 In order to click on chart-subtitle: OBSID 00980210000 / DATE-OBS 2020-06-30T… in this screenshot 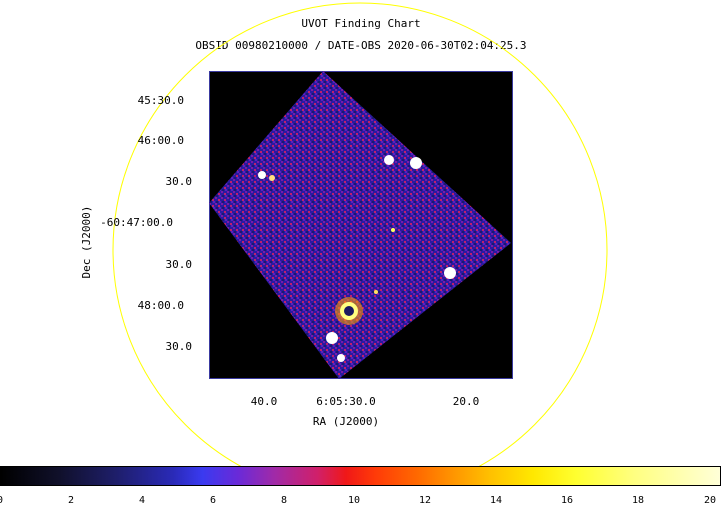, I will do `click(361, 45)`.